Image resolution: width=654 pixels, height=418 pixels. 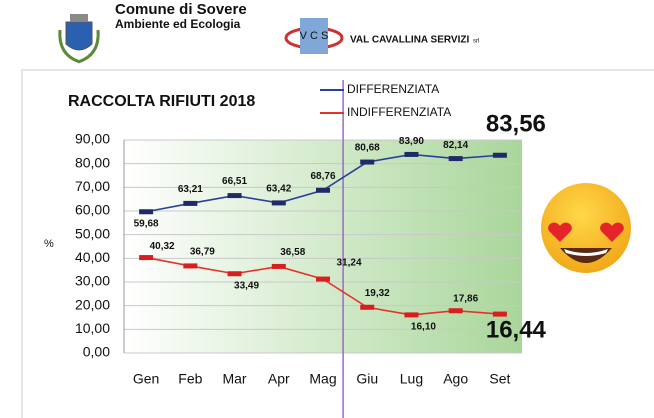 I want to click on y-axis-label: %, so click(x=49, y=244).